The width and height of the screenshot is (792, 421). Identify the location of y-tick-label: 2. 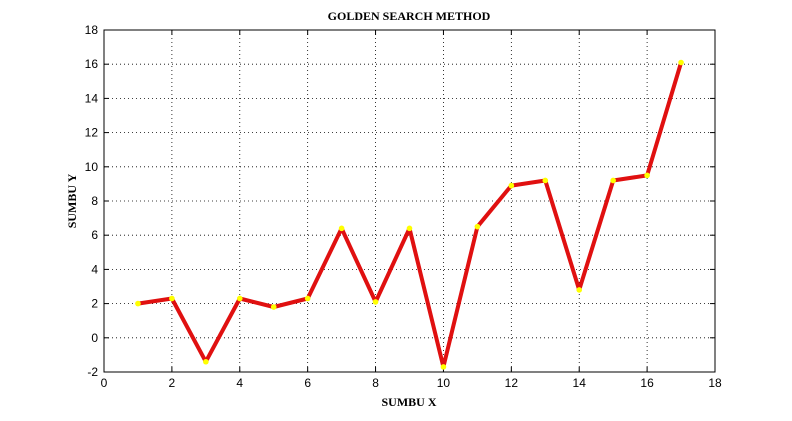
(94, 304).